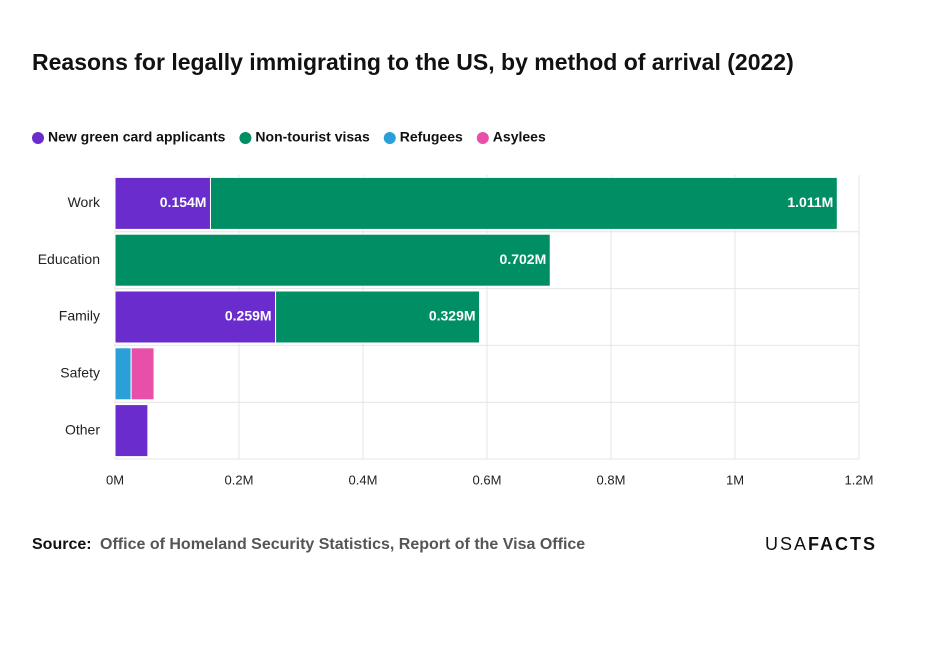 This screenshot has width=929, height=661. What do you see at coordinates (487, 479) in the screenshot?
I see `x-tick-label: 0.6M` at bounding box center [487, 479].